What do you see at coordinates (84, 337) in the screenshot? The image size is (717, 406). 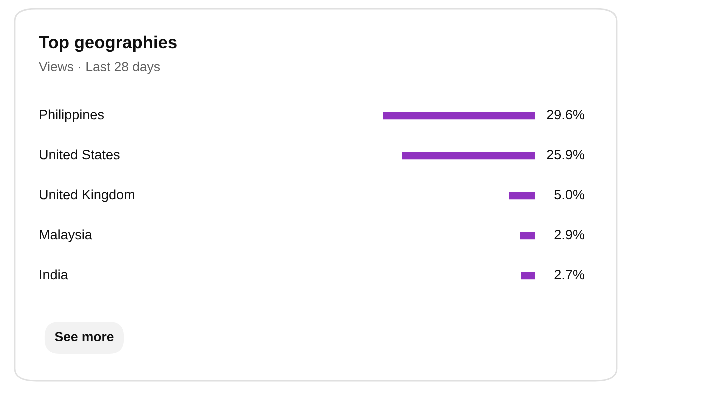 I see `text: See more` at bounding box center [84, 337].